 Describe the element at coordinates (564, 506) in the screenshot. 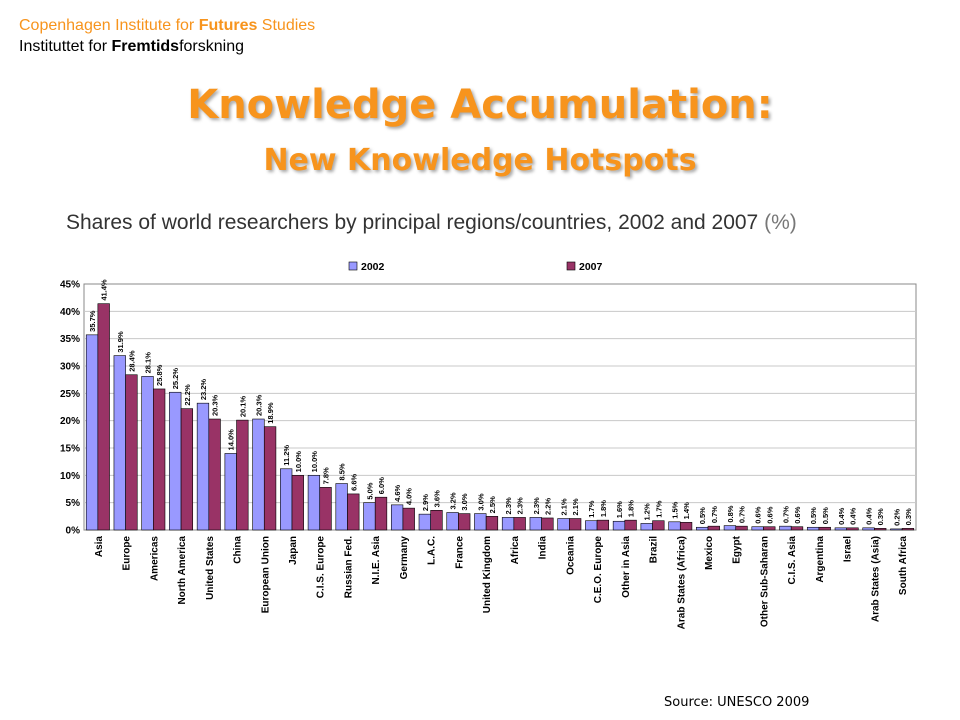

I see `data-label: 2.1%` at that location.